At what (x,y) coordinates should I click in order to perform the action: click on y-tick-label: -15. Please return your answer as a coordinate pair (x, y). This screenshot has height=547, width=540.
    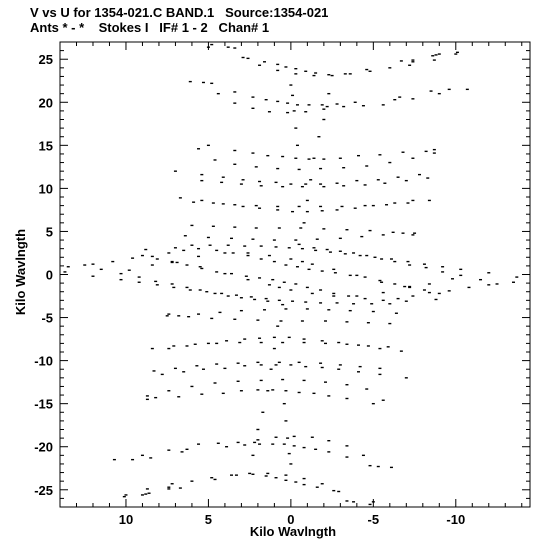
    Looking at the image, I should click on (43, 404).